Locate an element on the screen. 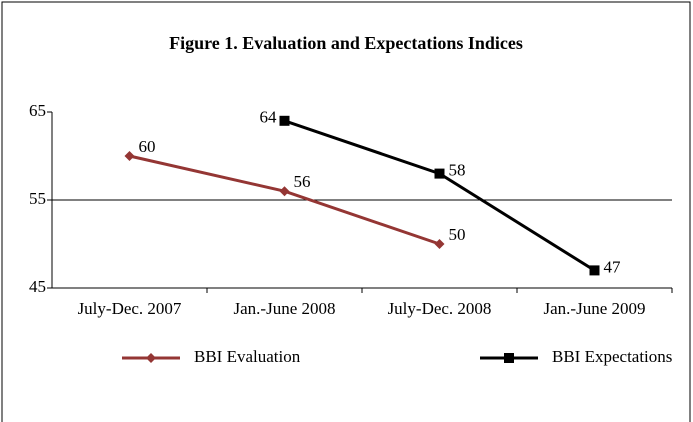  legend-label: BBI Expectations is located at coordinates (612, 356).